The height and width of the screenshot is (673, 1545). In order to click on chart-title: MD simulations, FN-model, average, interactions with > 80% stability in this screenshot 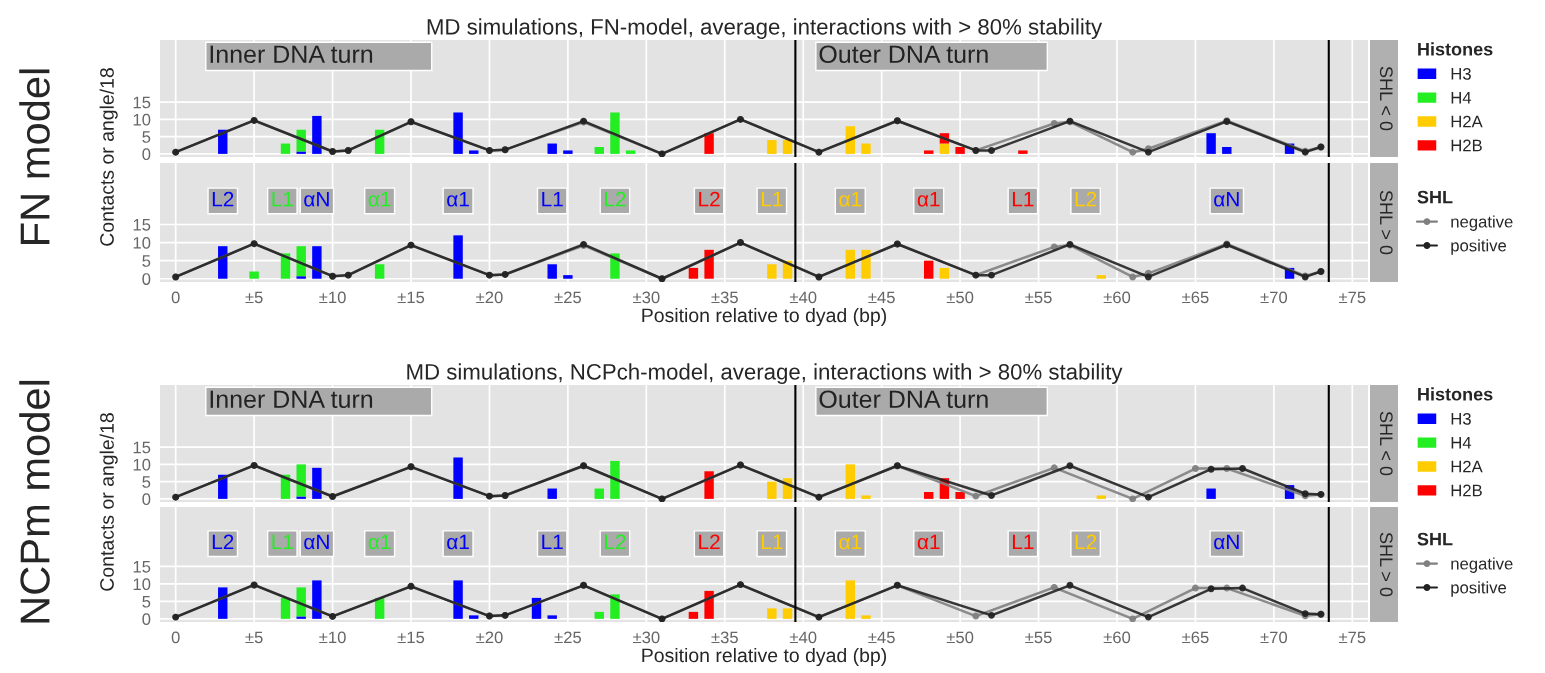, I will do `click(765, 29)`.